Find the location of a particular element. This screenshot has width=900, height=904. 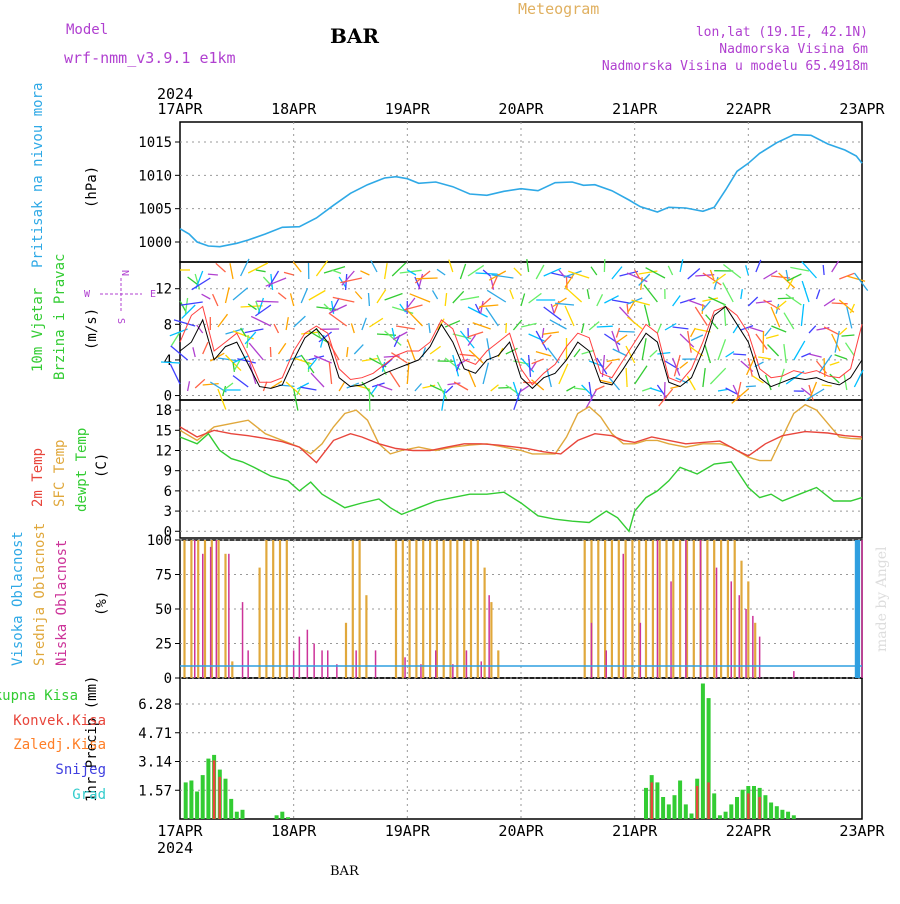

y-tick-label: 12 is located at coordinates (163, 451).